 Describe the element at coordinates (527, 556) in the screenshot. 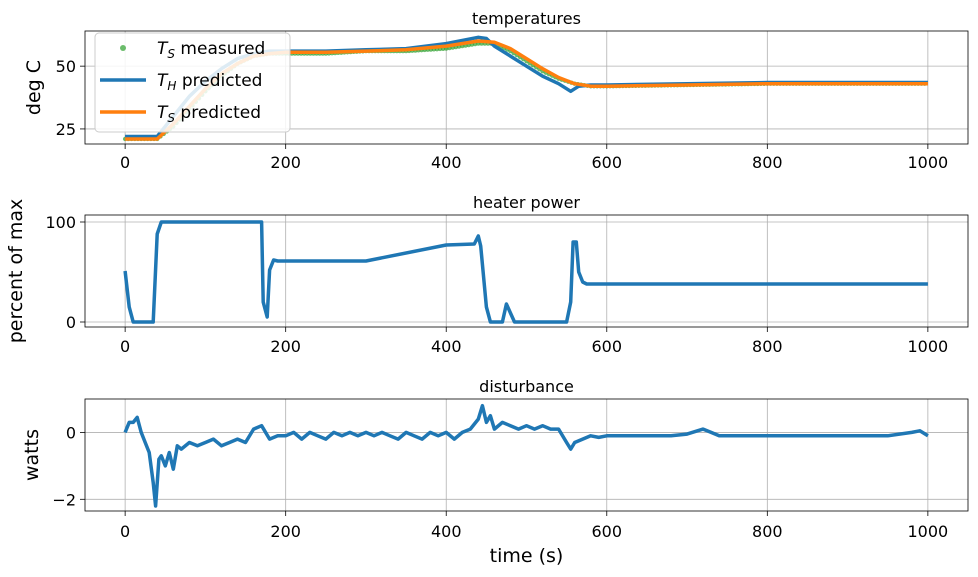

I see `x-axis-label: time (s)` at that location.